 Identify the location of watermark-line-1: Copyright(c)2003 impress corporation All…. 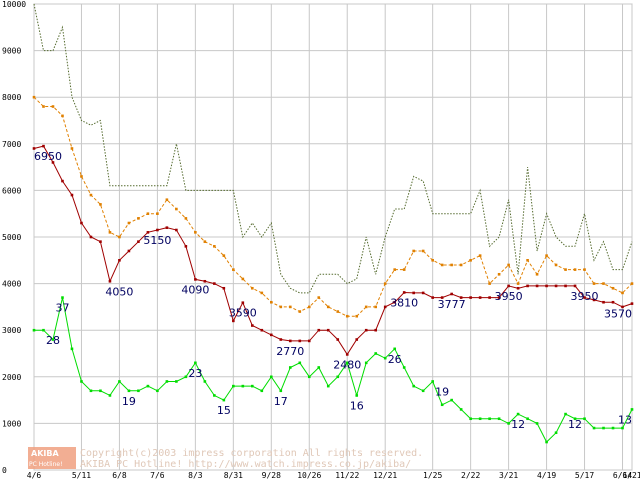
(251, 453).